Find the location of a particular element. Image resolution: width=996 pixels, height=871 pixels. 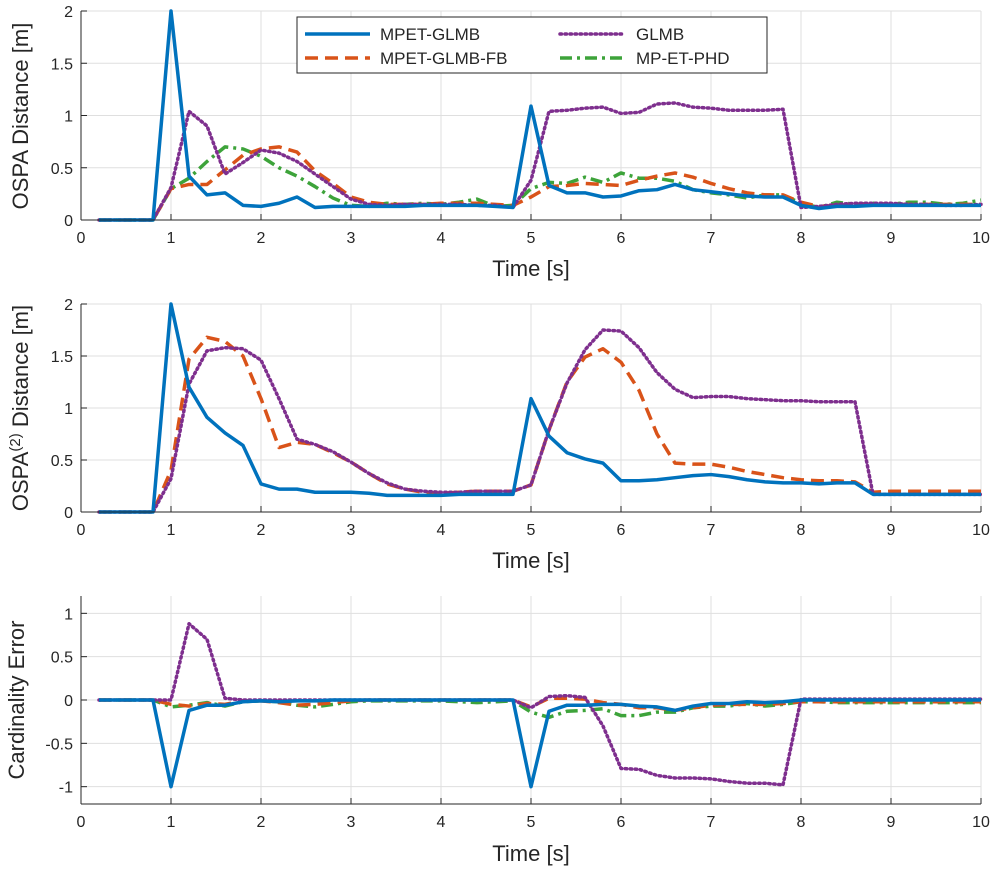

legend-label-mp-et-phd: MP-ET-PHD is located at coordinates (683, 58).